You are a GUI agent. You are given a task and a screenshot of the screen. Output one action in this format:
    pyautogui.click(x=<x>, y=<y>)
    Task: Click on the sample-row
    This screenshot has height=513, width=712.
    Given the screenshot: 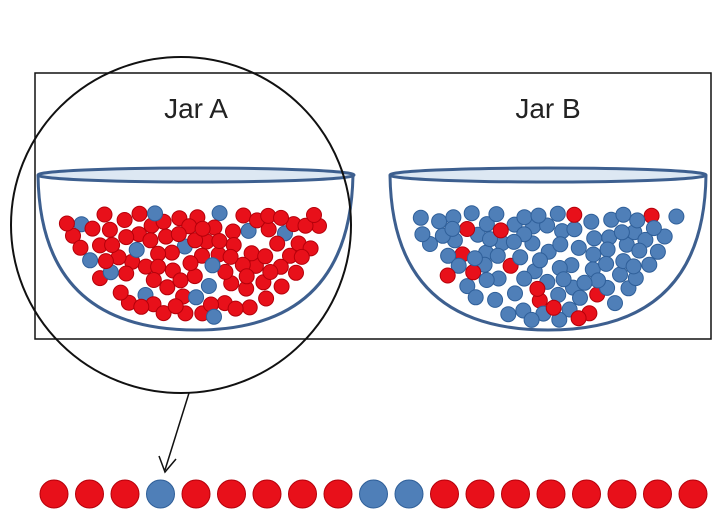 What is the action you would take?
    pyautogui.click(x=373, y=494)
    